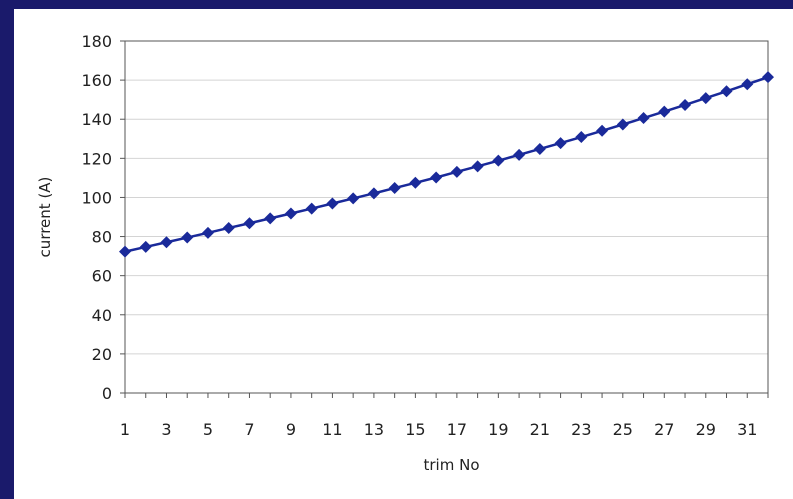  I want to click on y-tick-label: 60, so click(102, 276).